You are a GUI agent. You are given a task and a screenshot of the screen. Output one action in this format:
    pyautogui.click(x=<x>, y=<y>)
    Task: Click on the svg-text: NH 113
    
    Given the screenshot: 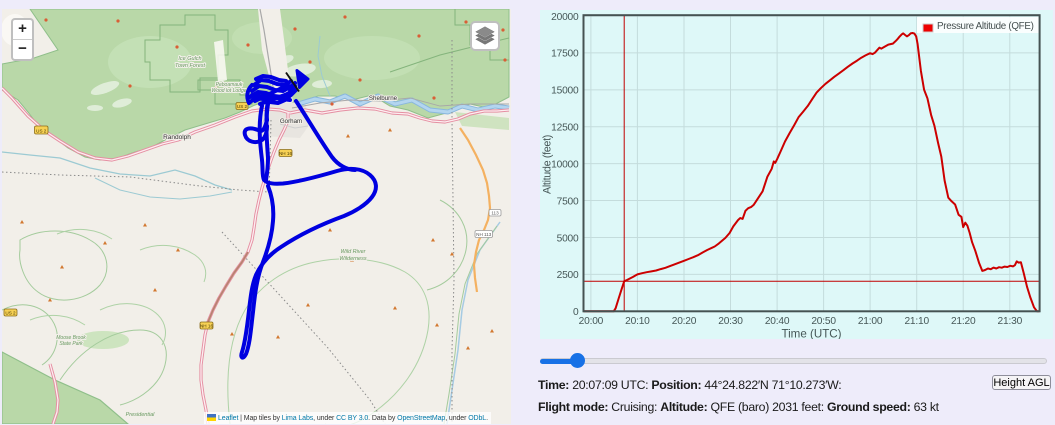 What is the action you would take?
    pyautogui.click(x=484, y=234)
    